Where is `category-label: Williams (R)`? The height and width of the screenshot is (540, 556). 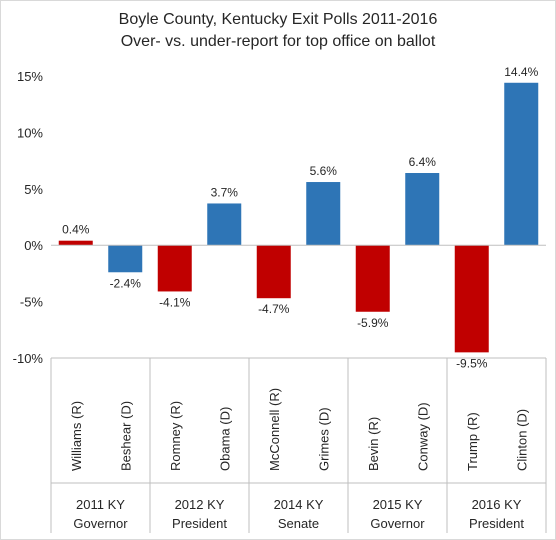 category-label: Williams (R) is located at coordinates (76, 436).